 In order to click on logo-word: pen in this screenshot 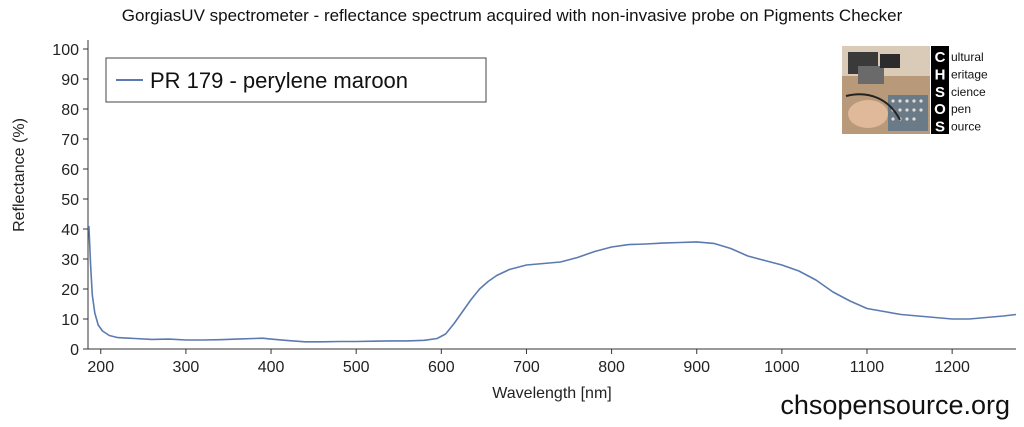, I will do `click(961, 109)`.